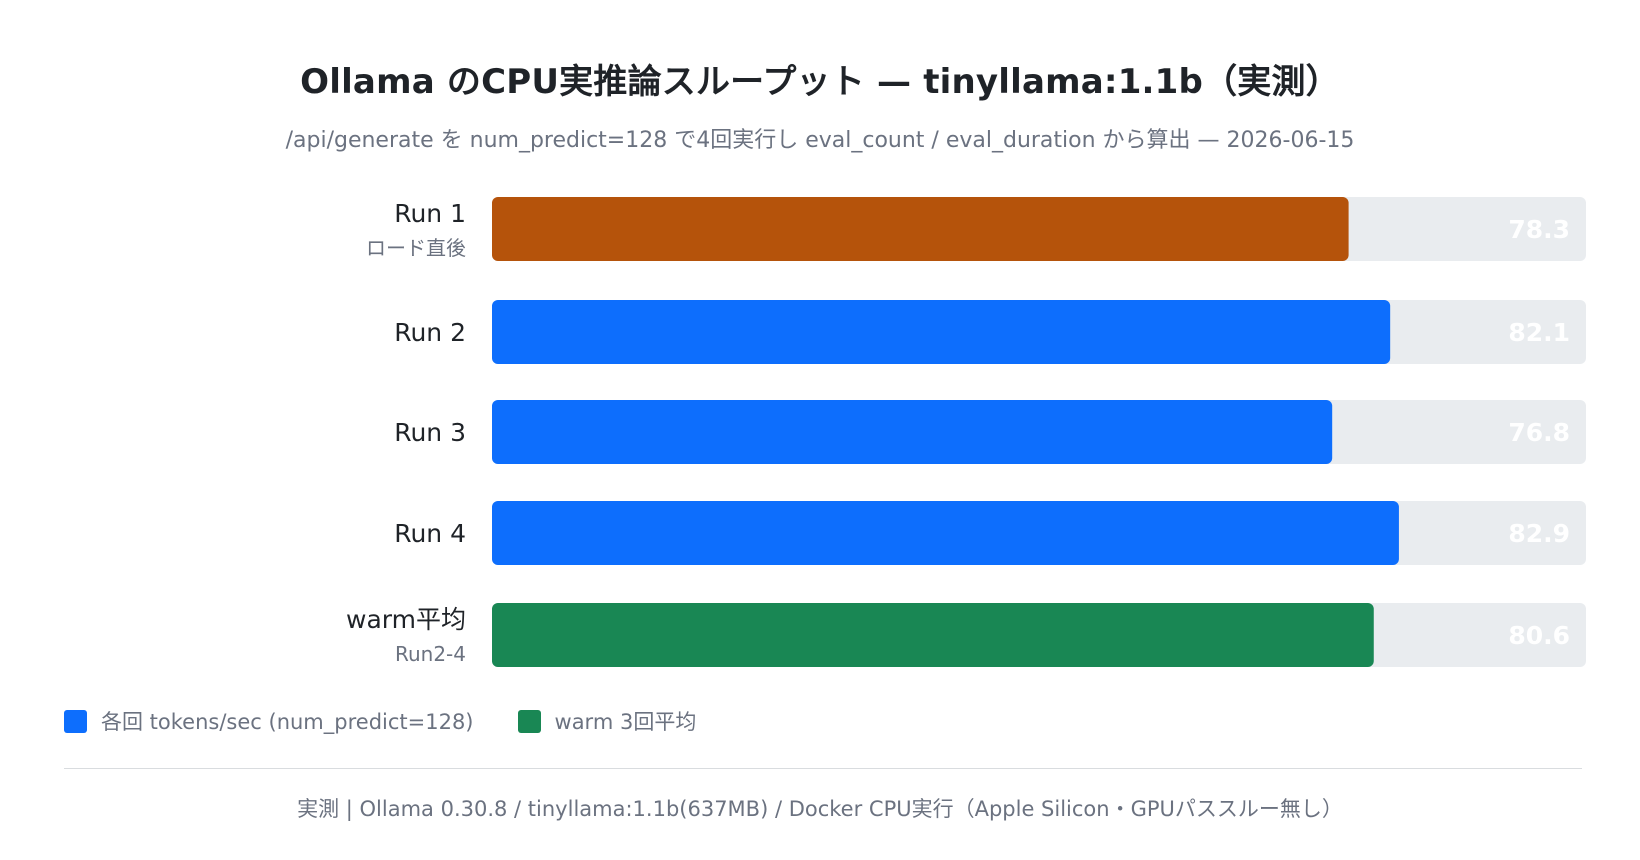  Describe the element at coordinates (287, 722) in the screenshot. I see `legend-label-runs: 各回 tokens/sec (num_predict=128)` at that location.